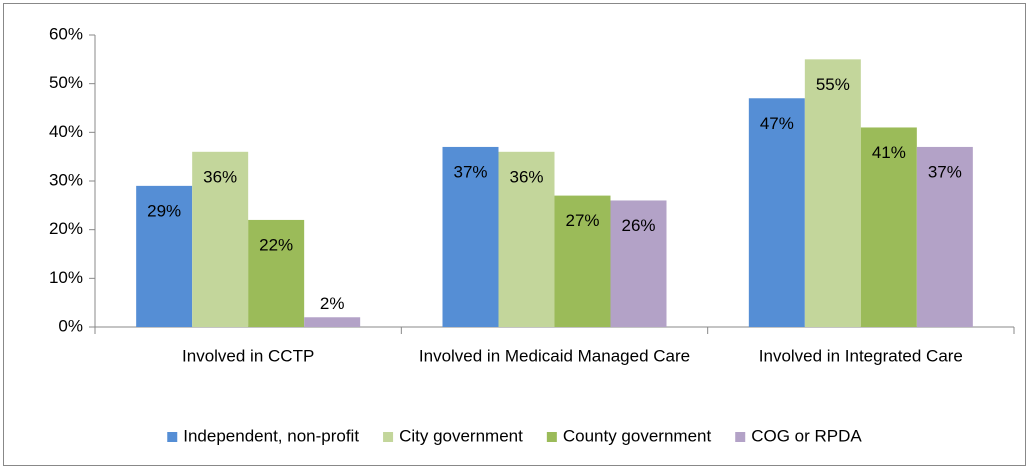 This screenshot has width=1029, height=470. I want to click on x-tick-label: Involved in Integrated Care, so click(861, 355).